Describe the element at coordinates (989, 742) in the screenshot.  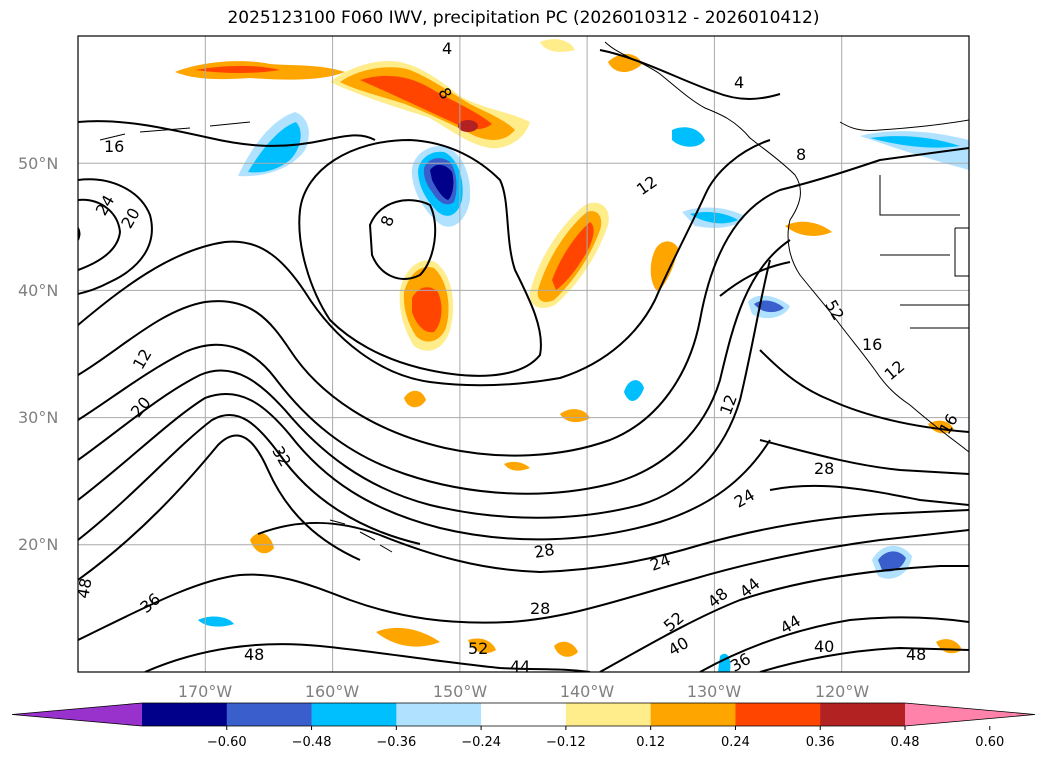
I see `colorbar-tick-label: 0.60` at that location.